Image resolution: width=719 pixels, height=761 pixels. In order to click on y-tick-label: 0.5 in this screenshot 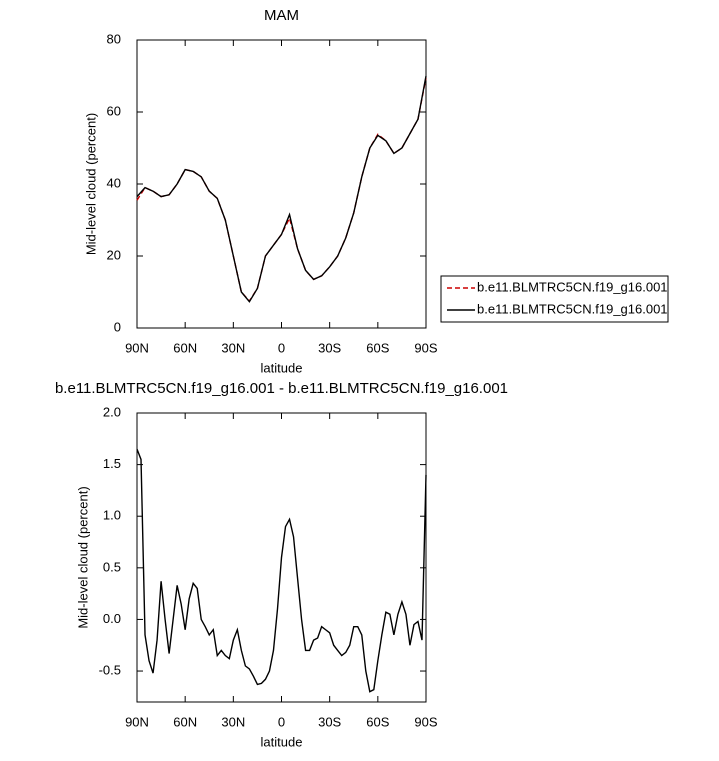, I will do `click(112, 566)`.